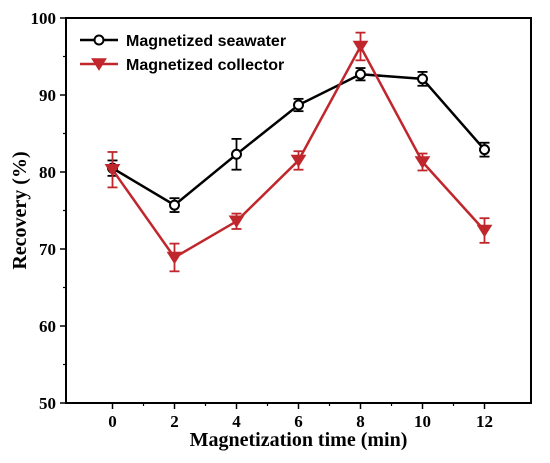  I want to click on y-tick-label: 100, so click(44, 18).